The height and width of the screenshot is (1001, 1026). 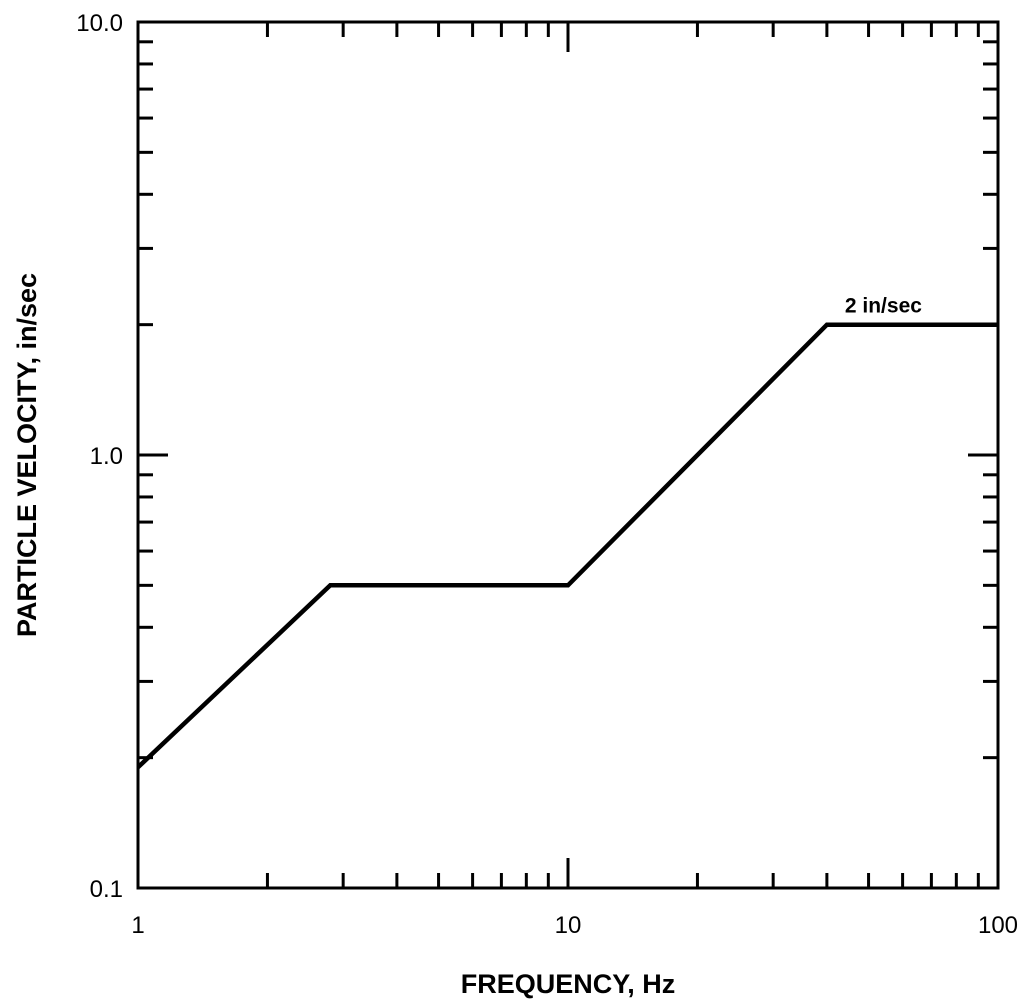 What do you see at coordinates (106, 889) in the screenshot?
I see `y-tick-label: 0.1` at bounding box center [106, 889].